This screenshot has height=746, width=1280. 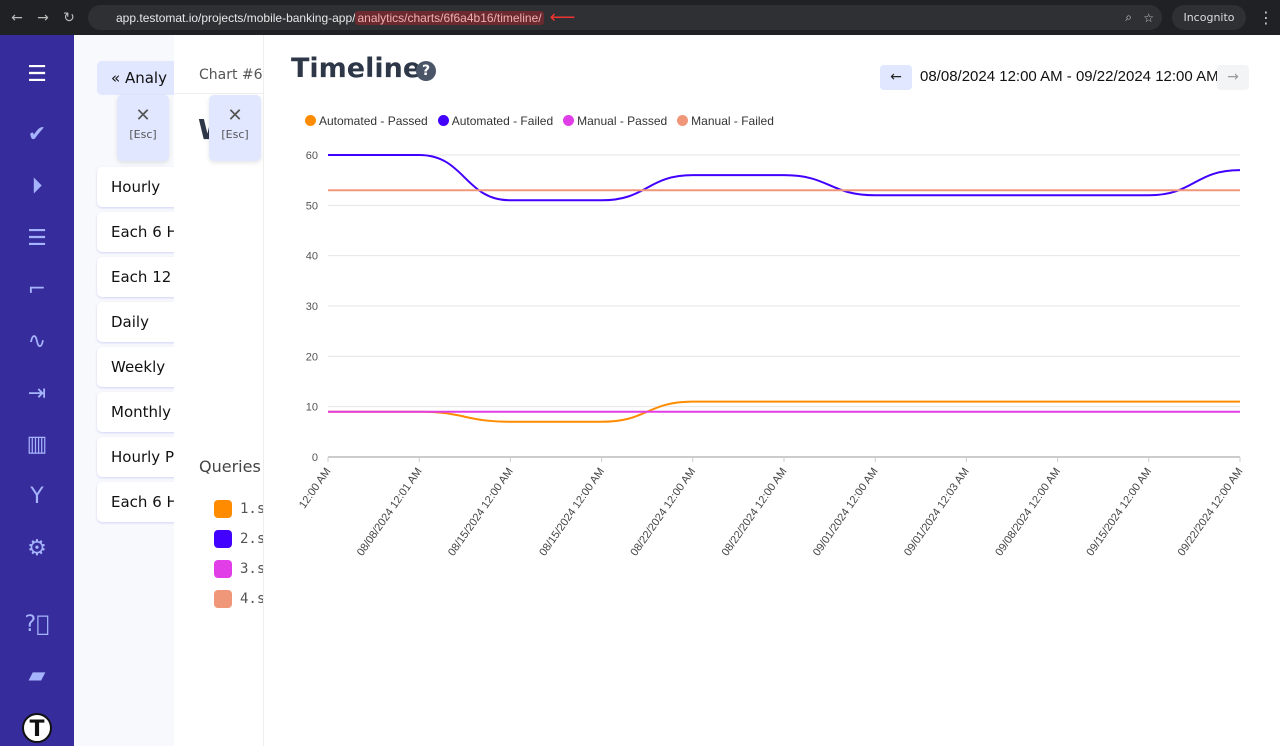 I want to click on period-option: Hourly P, so click(x=135, y=457).